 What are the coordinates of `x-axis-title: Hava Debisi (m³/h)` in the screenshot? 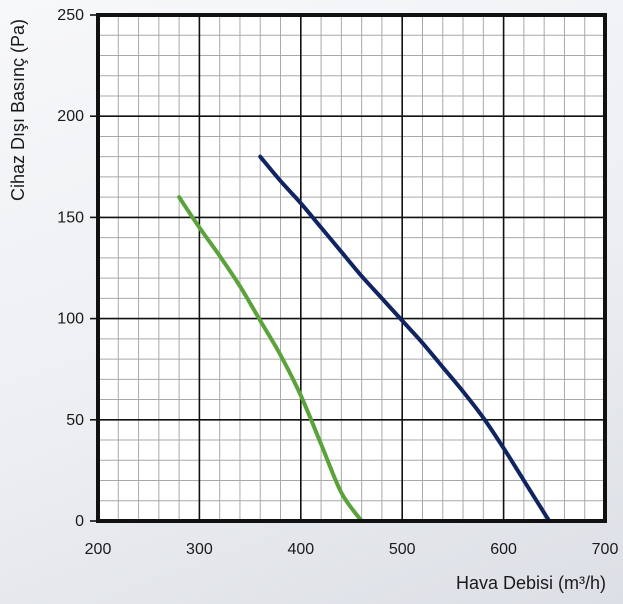 It's located at (531, 583).